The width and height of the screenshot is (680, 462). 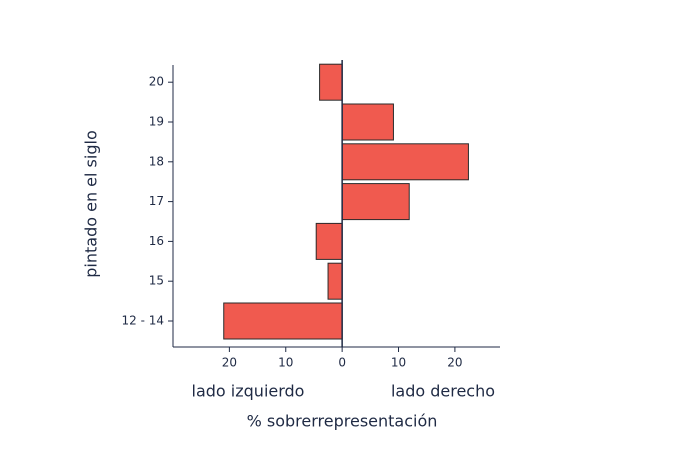 What do you see at coordinates (342, 363) in the screenshot?
I see `x-tick-label: 0` at bounding box center [342, 363].